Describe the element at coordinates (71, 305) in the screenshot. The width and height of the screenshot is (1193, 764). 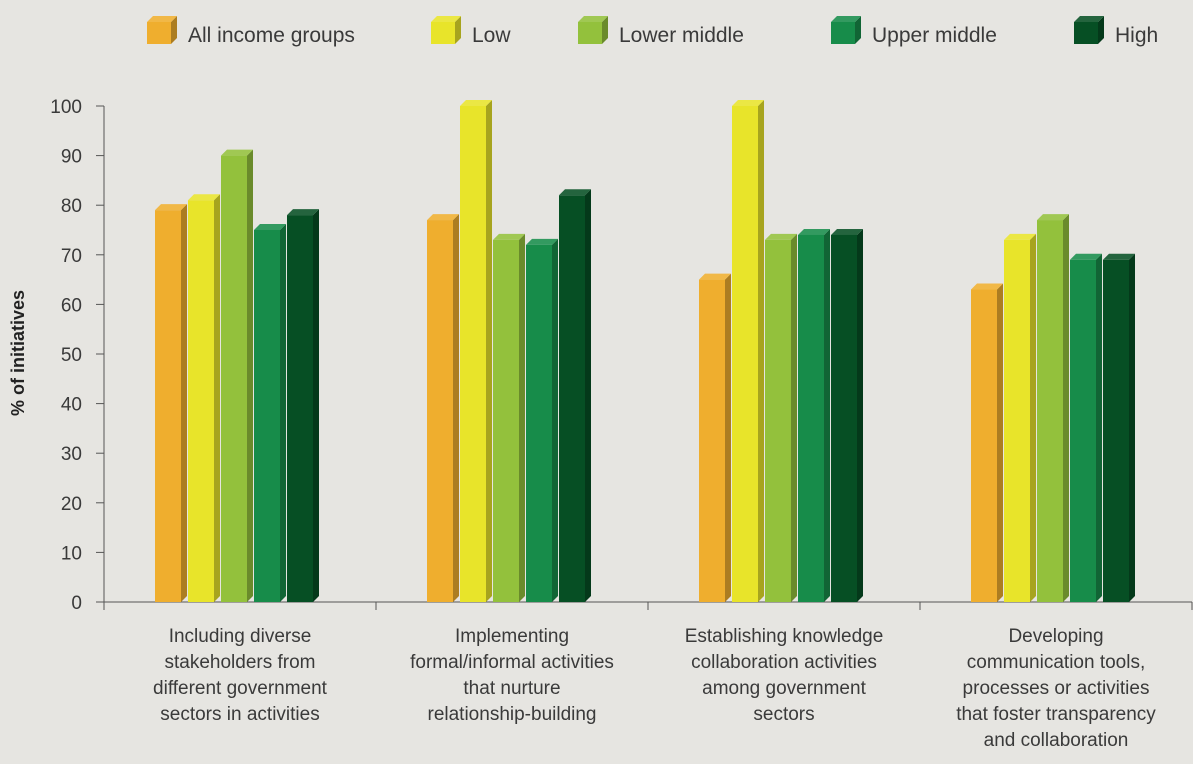
I see `y-tick-label: 60` at that location.